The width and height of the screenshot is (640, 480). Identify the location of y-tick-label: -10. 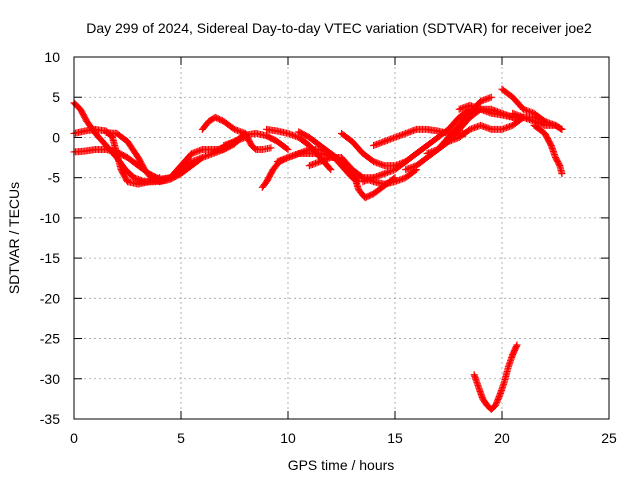
(50, 218).